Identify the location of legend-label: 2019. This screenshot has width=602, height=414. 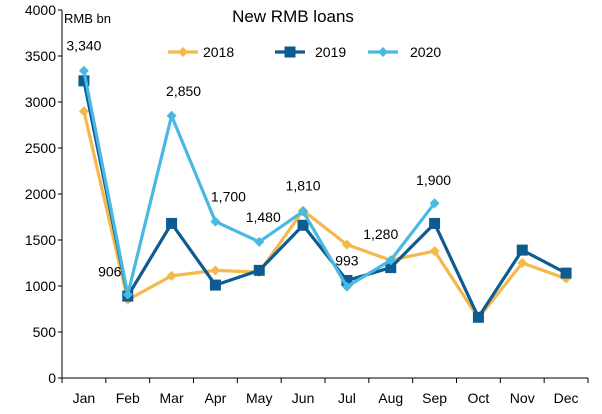
(330, 52).